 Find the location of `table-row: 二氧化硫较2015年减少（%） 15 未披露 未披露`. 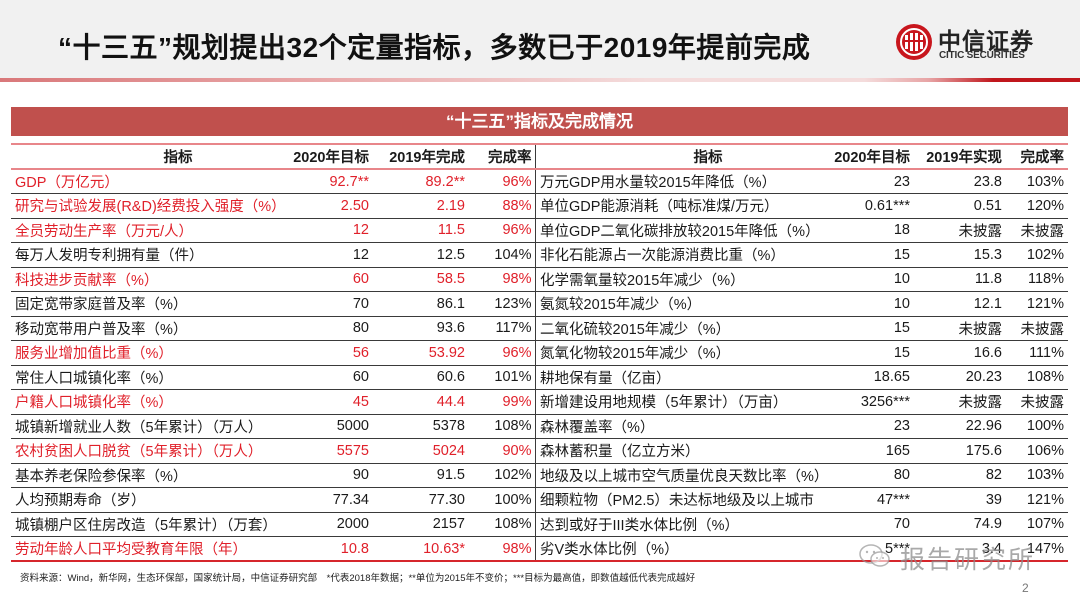

table-row: 二氧化硫较2015年减少（%） 15 未披露 未披露 is located at coordinates (802, 328).